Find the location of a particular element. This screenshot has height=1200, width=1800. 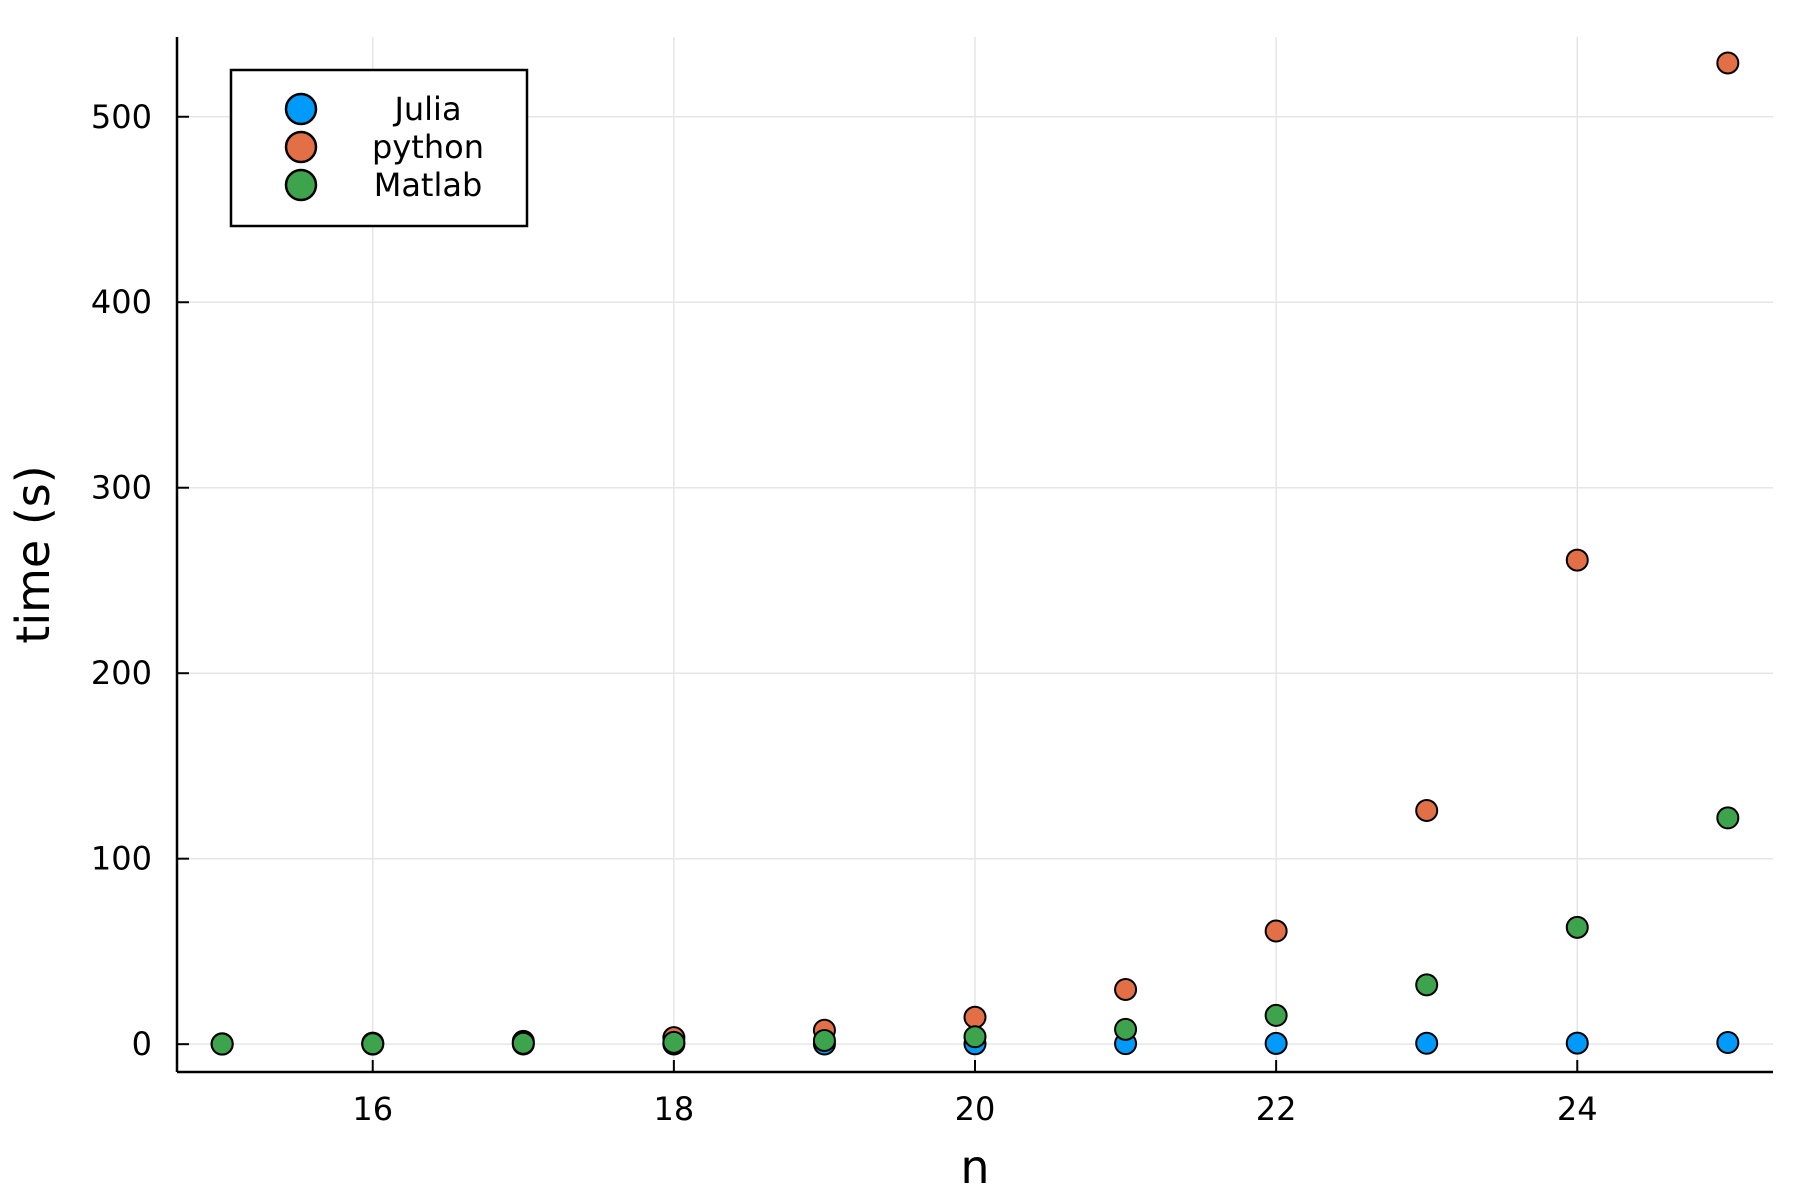

legend-marker-julia is located at coordinates (301, 109).